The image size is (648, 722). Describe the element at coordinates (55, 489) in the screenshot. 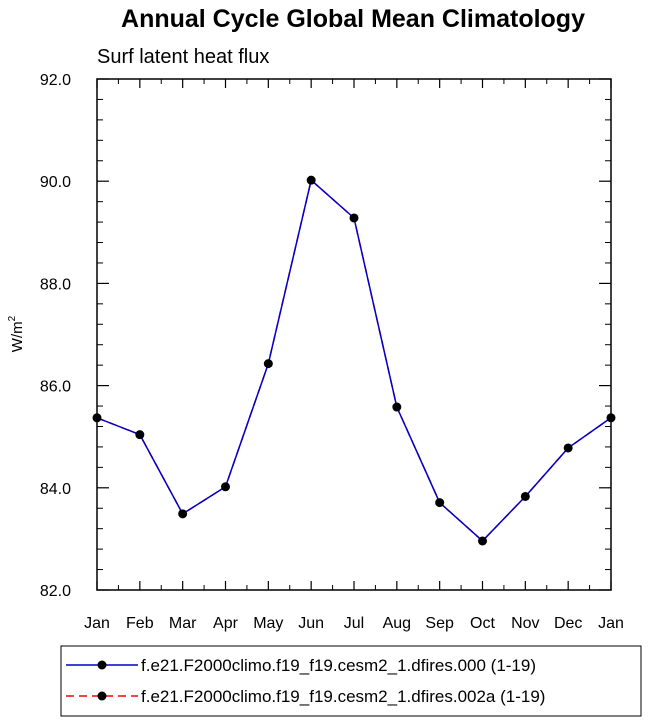

I see `y-tick-label: 84.0` at that location.